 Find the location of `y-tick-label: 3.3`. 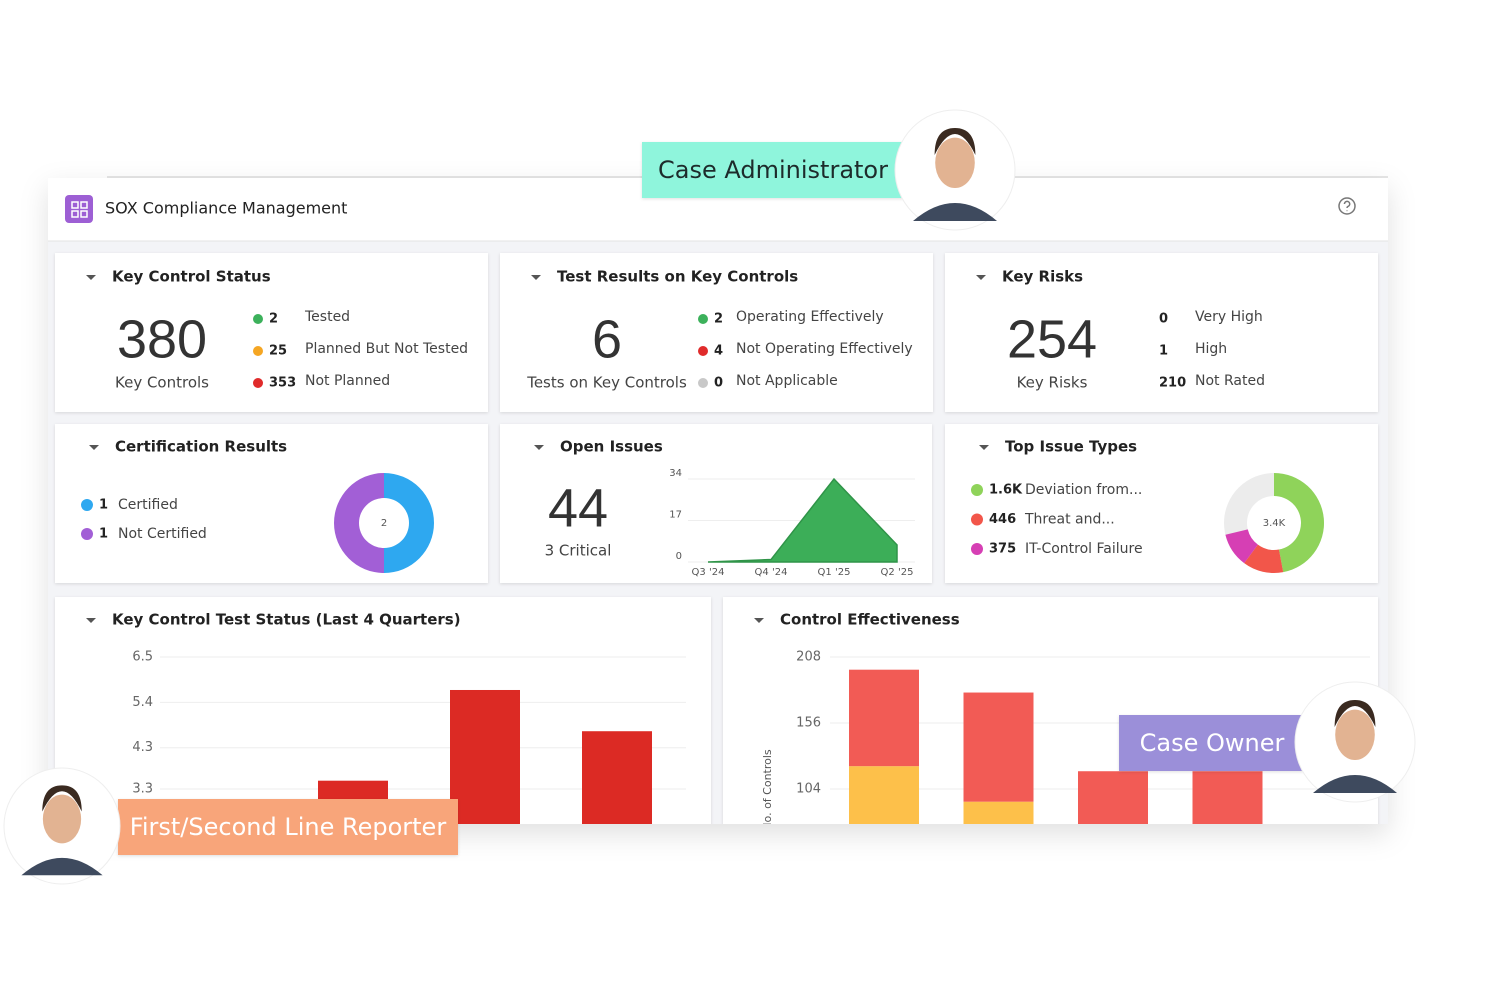

y-tick-label: 3.3 is located at coordinates (142, 788).